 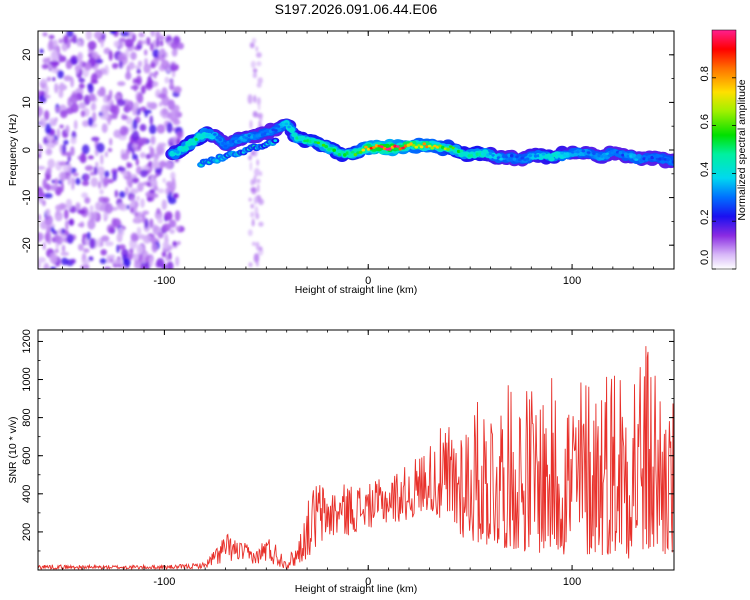 What do you see at coordinates (717, 168) in the screenshot?
I see `colorbar-ticks: 0.0 0.2 0.4 0.6 0.8` at bounding box center [717, 168].